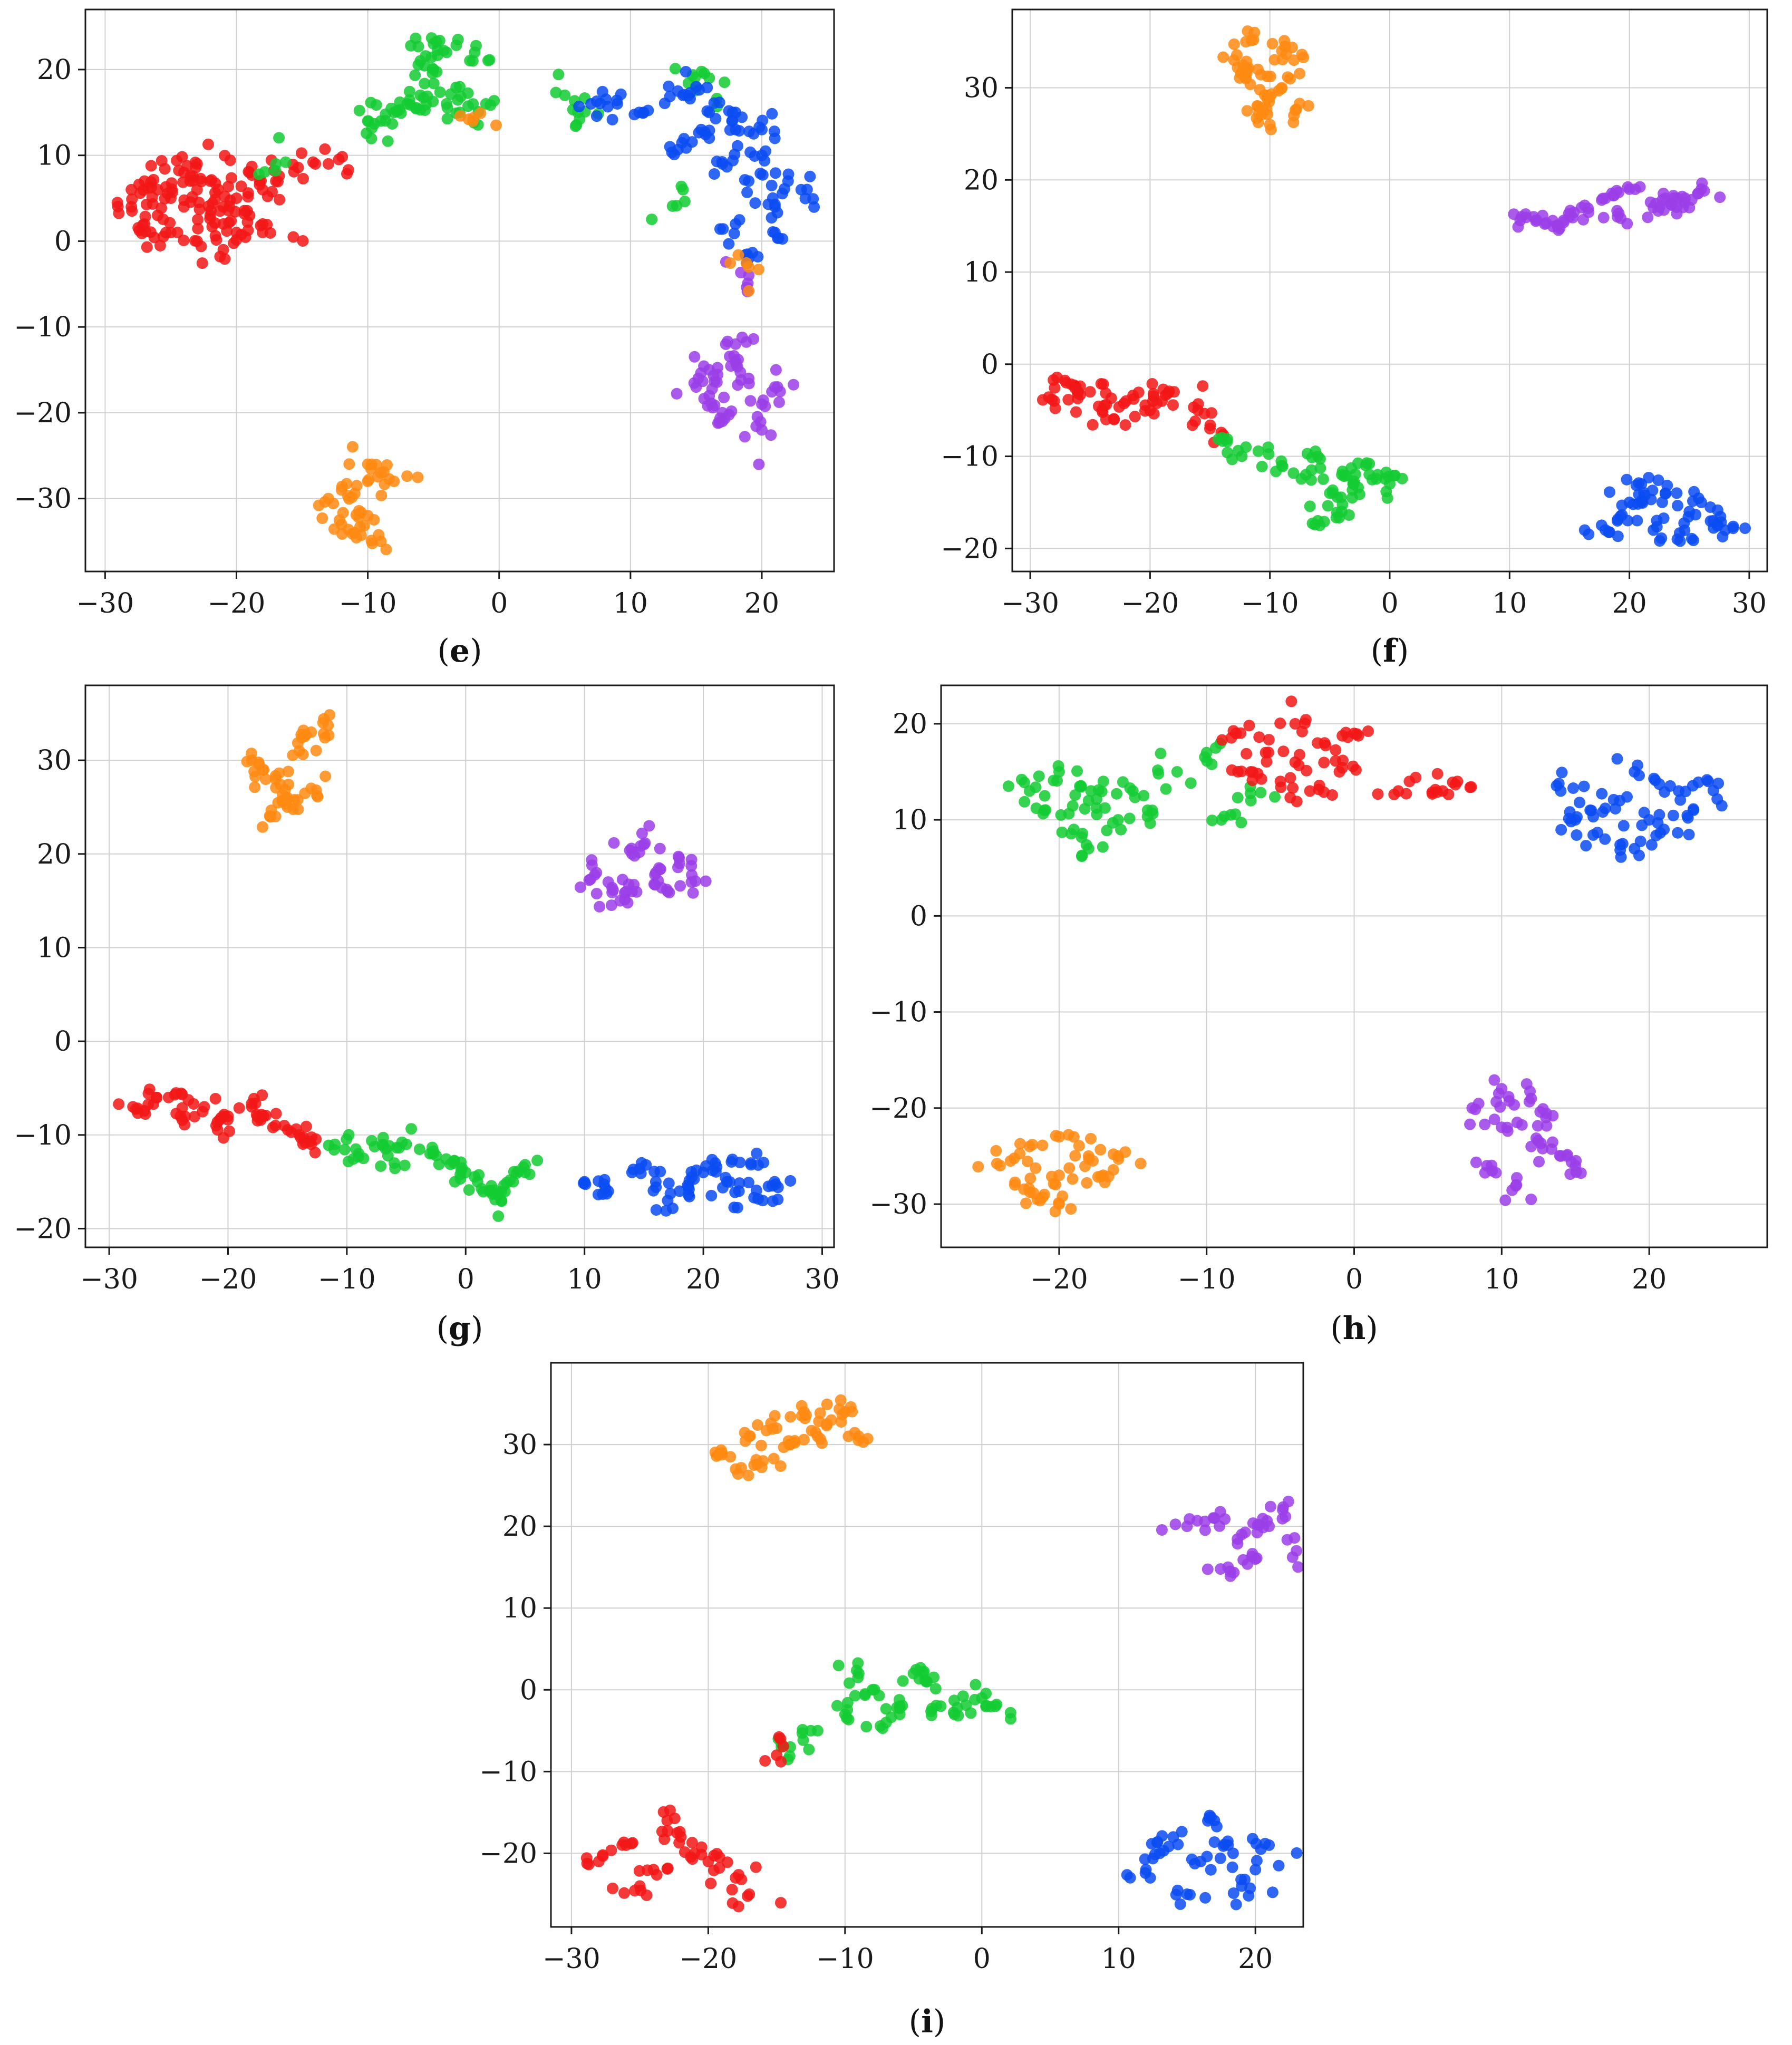 This screenshot has width=1792, height=2045. I want to click on x-tick-label: −10, so click(1207, 1279).